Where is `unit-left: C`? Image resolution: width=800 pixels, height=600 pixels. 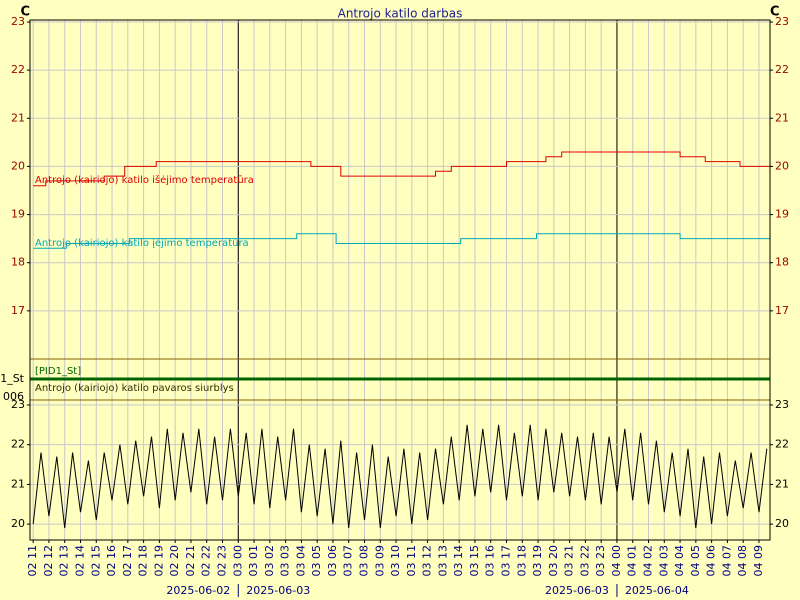 unit-left: C is located at coordinates (25, 12).